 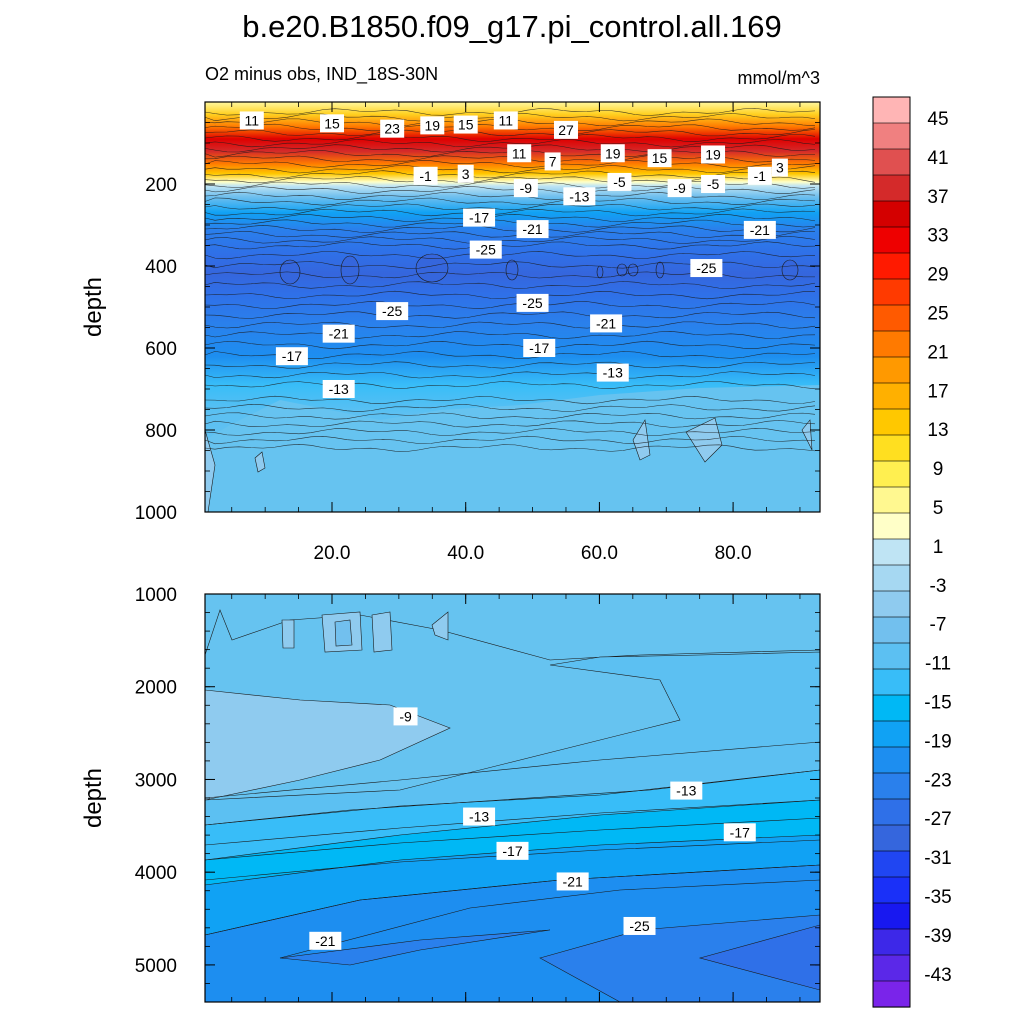 What do you see at coordinates (937, 703) in the screenshot?
I see `colorbar-label: -15` at bounding box center [937, 703].